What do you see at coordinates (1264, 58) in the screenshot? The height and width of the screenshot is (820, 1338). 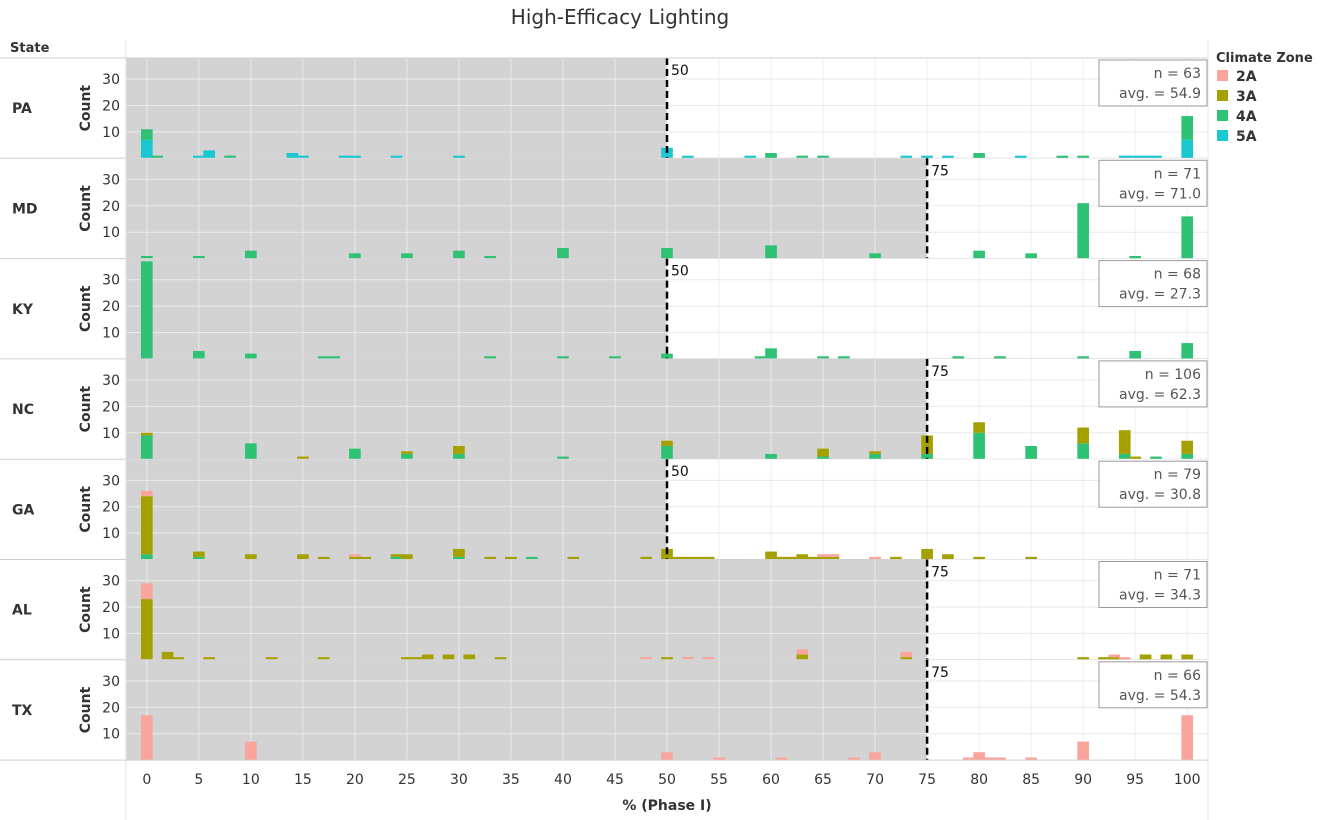 I see `legend-title: Climate Zone` at bounding box center [1264, 58].